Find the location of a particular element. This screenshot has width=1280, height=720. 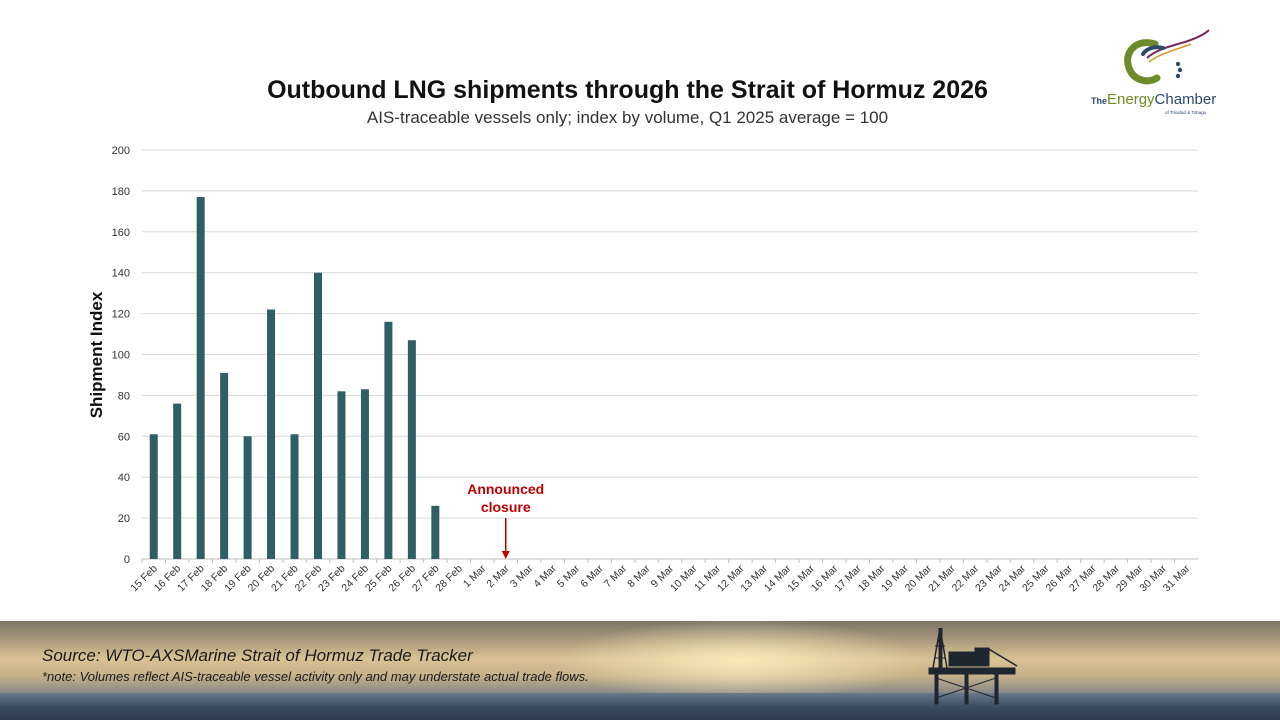

sea-band is located at coordinates (640, 706).